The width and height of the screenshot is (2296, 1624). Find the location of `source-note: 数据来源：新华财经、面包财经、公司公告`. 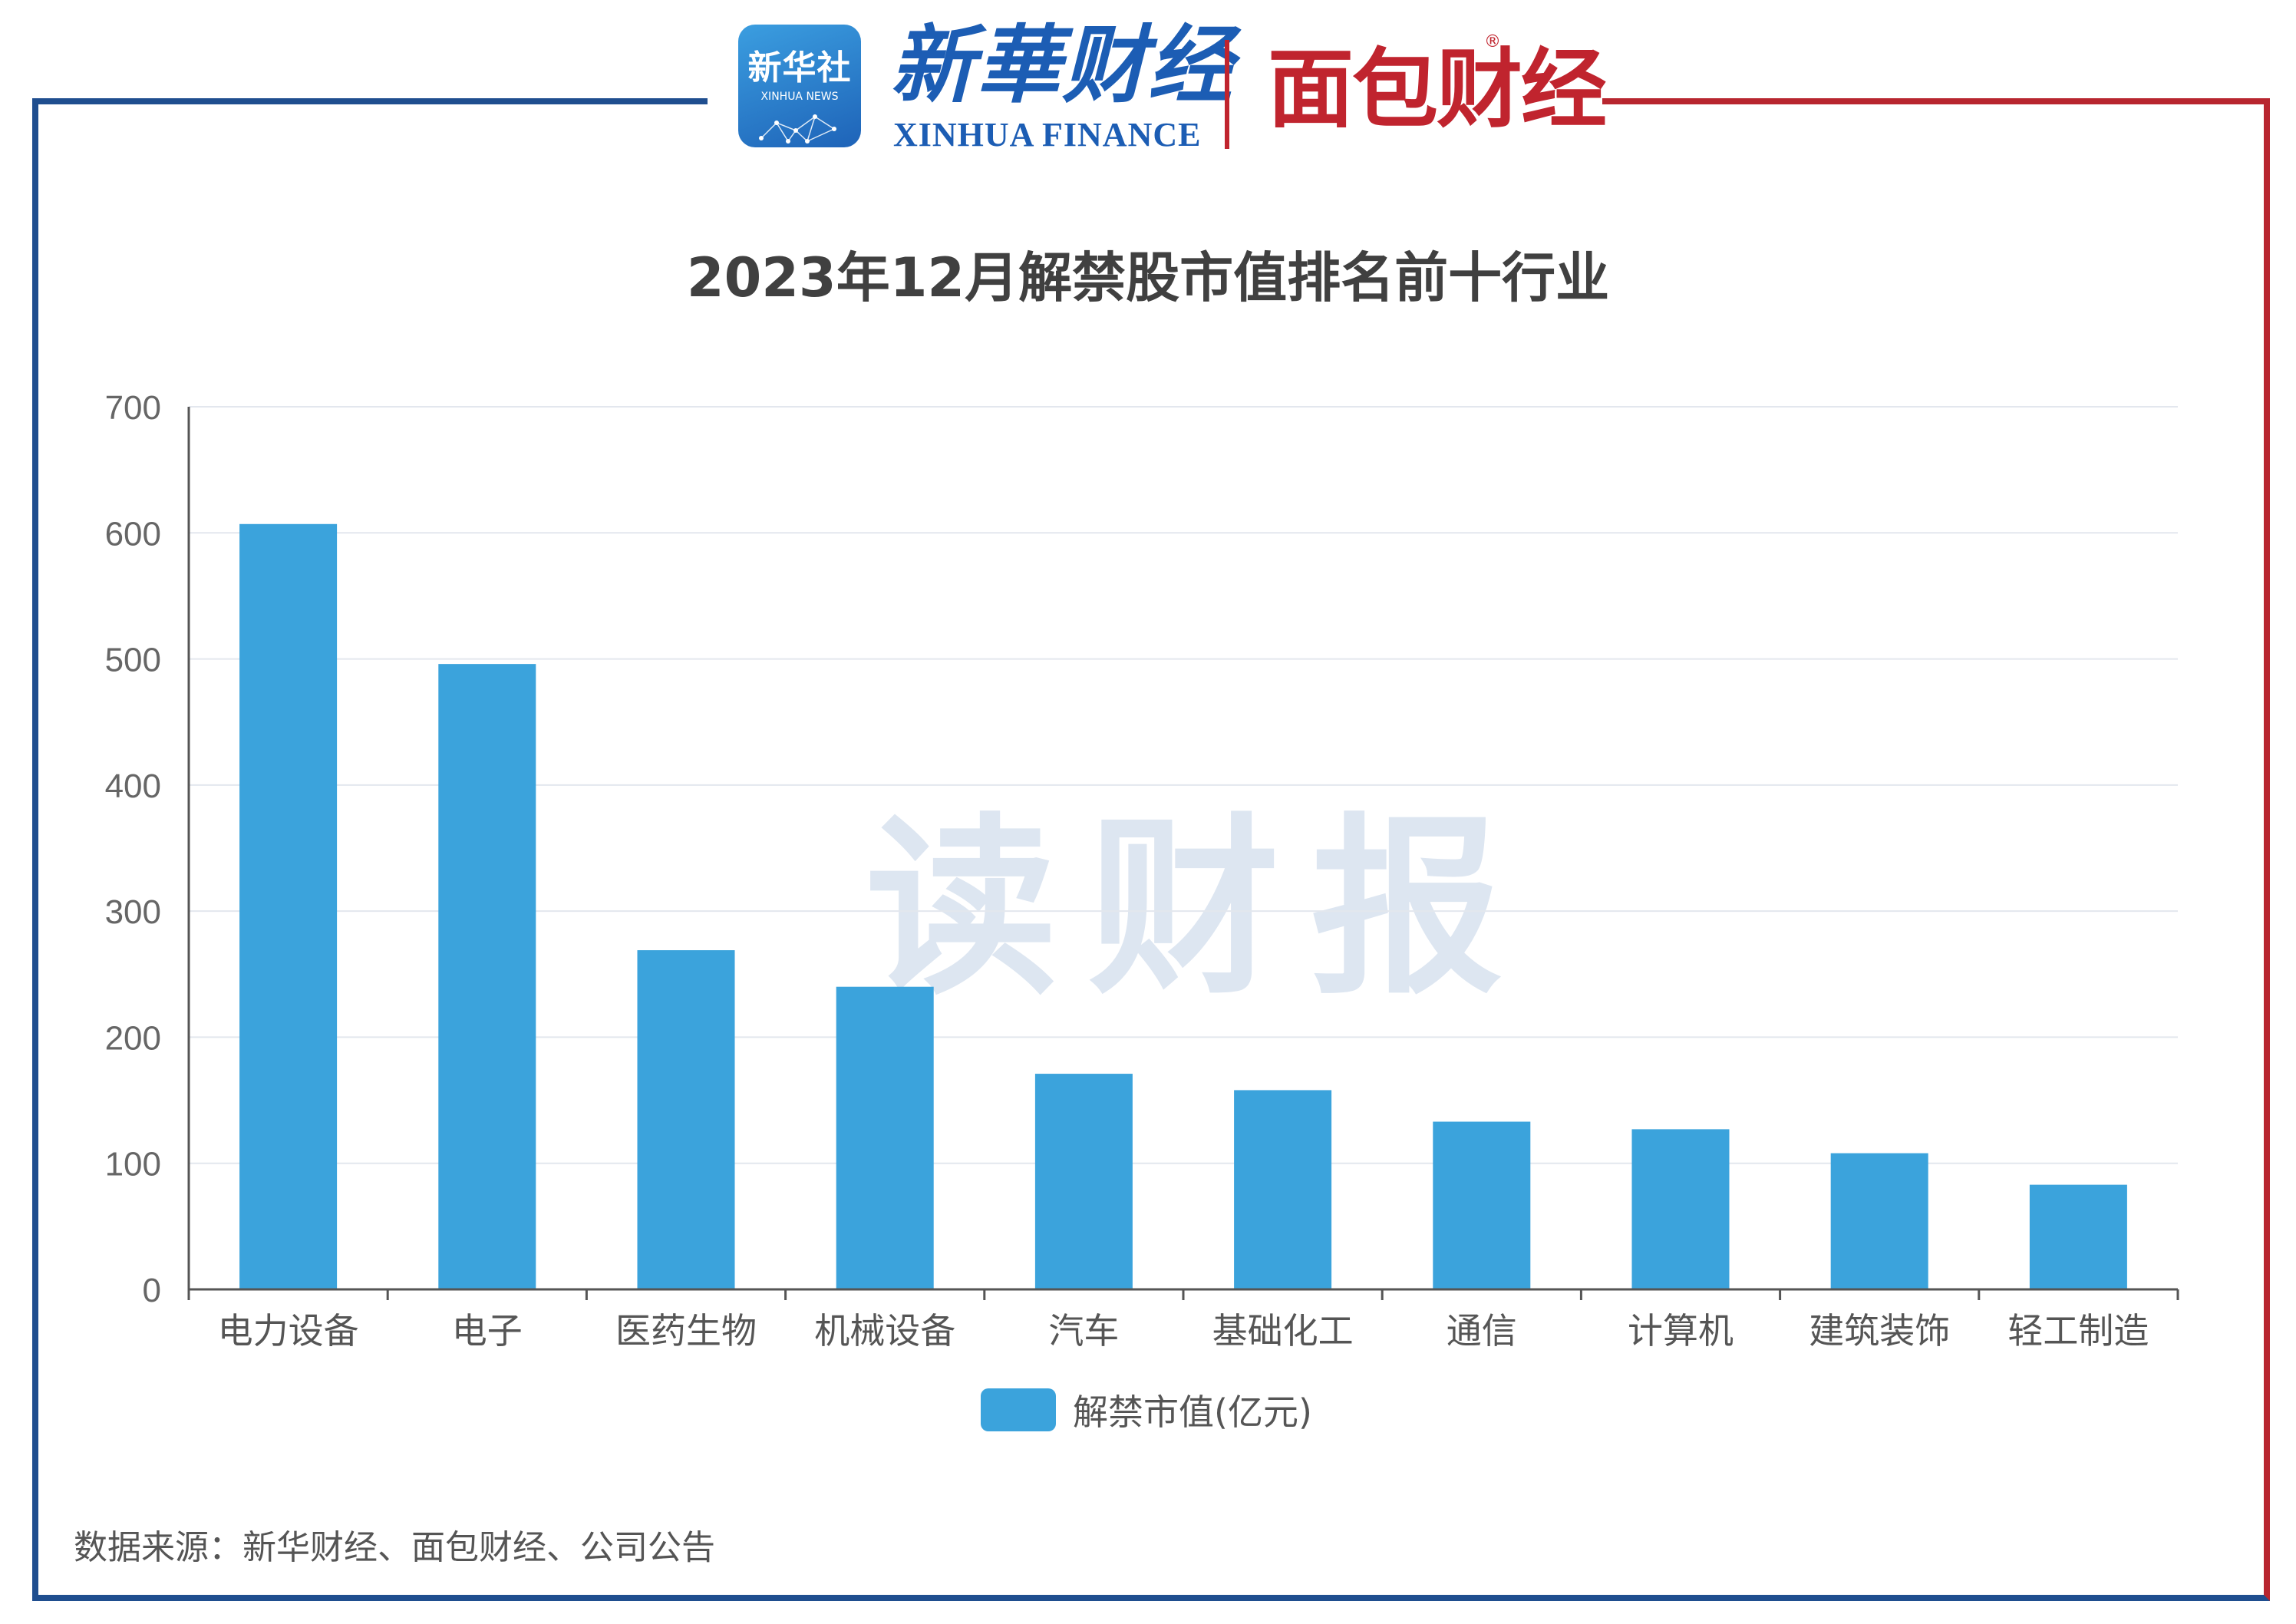

source-note: 数据来源：新华财经、面包财经、公司公告 is located at coordinates (394, 1547).